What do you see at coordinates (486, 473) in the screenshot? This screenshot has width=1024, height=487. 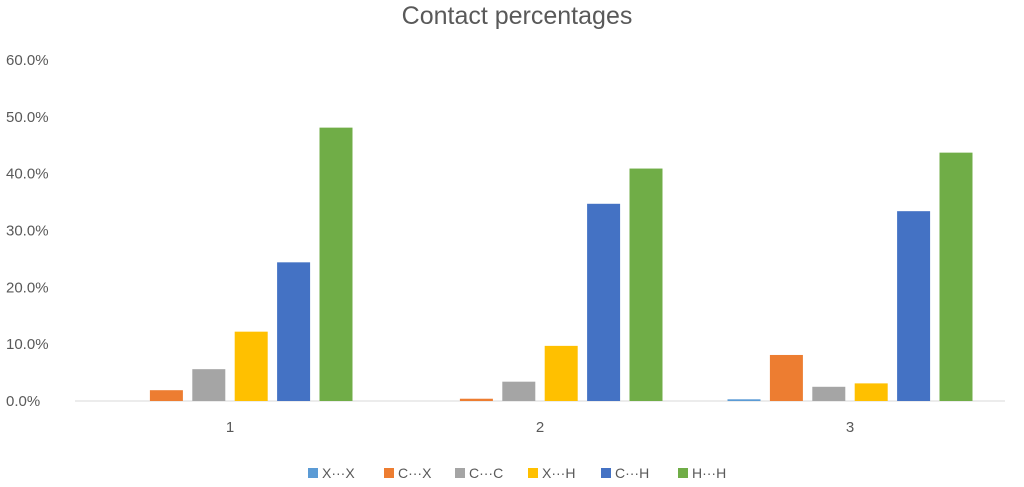 I see `legend-label: C···C` at bounding box center [486, 473].